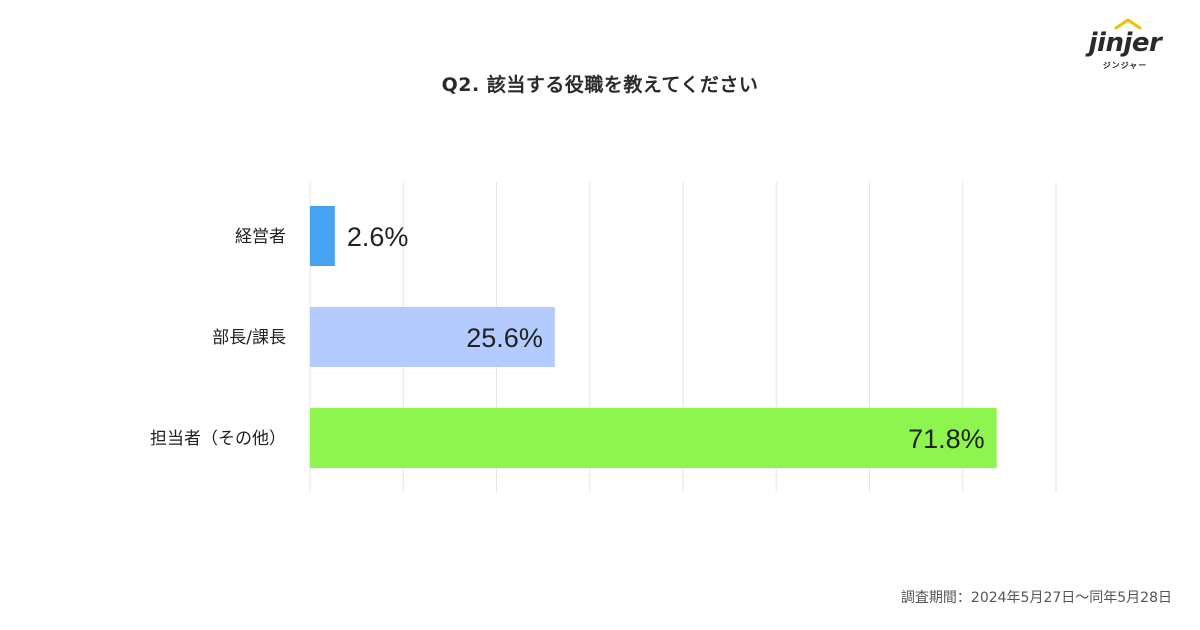 The image size is (1200, 630). I want to click on category-label: 部長/課長, so click(249, 338).